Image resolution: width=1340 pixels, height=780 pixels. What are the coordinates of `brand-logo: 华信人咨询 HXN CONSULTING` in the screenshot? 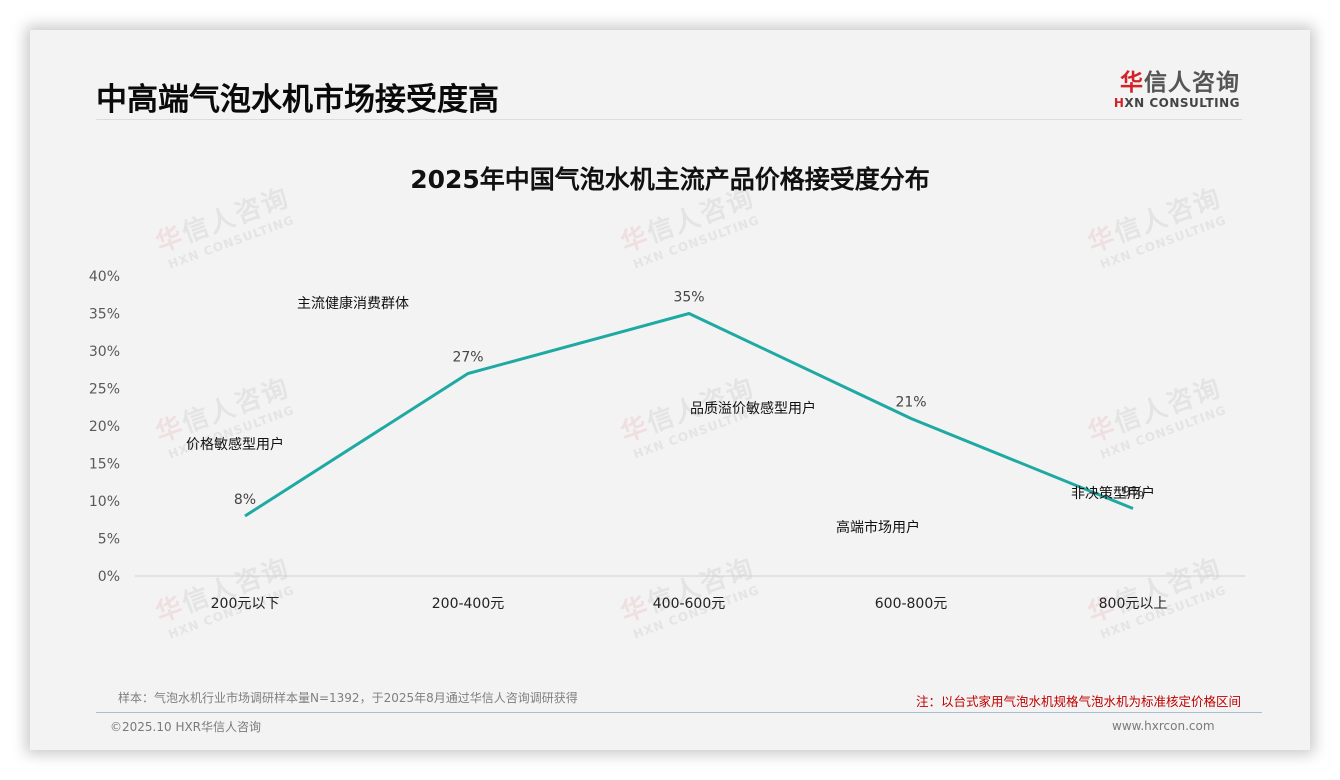 It's located at (1175, 86).